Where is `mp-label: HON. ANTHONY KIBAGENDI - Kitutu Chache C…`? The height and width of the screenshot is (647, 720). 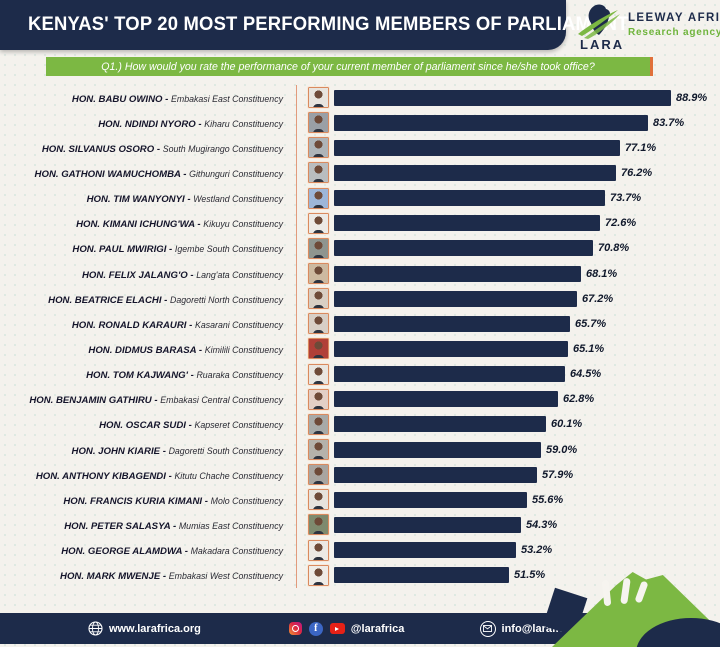
mp-label: HON. ANTHONY KIBAGENDI - Kitutu Chache C… is located at coordinates (145, 475).